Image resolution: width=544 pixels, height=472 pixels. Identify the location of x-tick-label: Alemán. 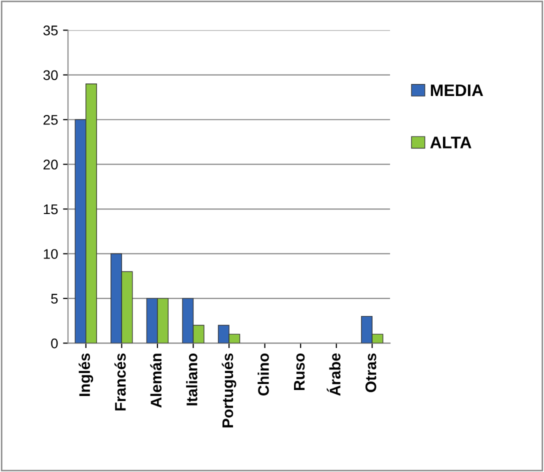
(156, 381).